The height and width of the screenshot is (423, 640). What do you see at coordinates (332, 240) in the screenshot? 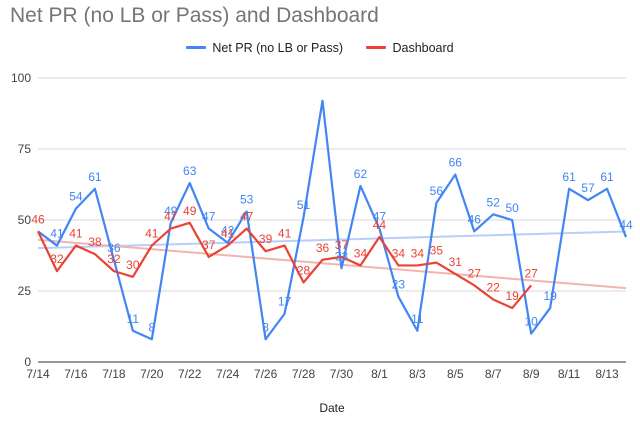
I see `trendline-net-pr` at bounding box center [332, 240].